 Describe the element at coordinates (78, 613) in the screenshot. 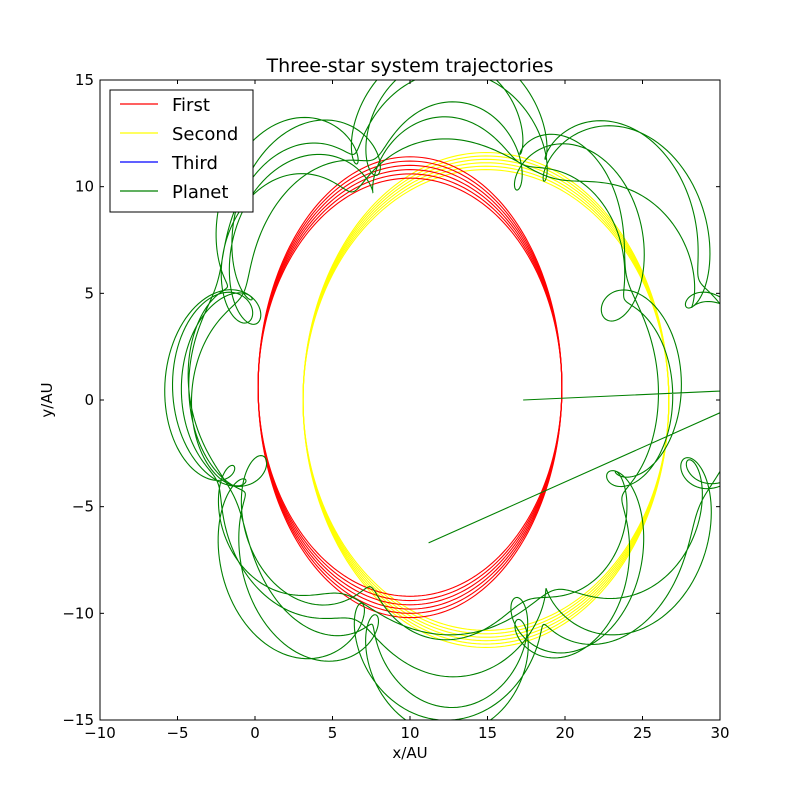

I see `y-tick-label: −10` at that location.